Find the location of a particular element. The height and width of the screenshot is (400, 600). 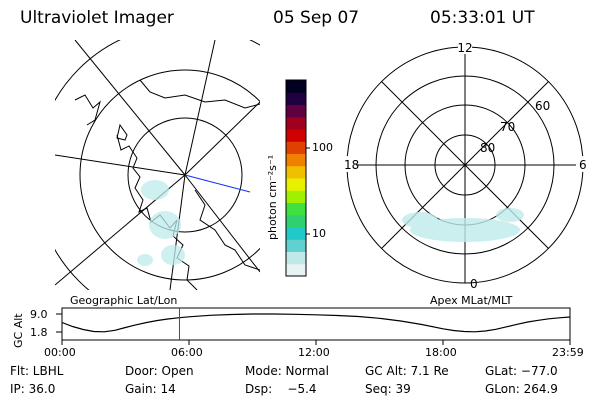

orbit-altitude-chart: GC Alt 9.0 1.8 is located at coordinates (291, 327).